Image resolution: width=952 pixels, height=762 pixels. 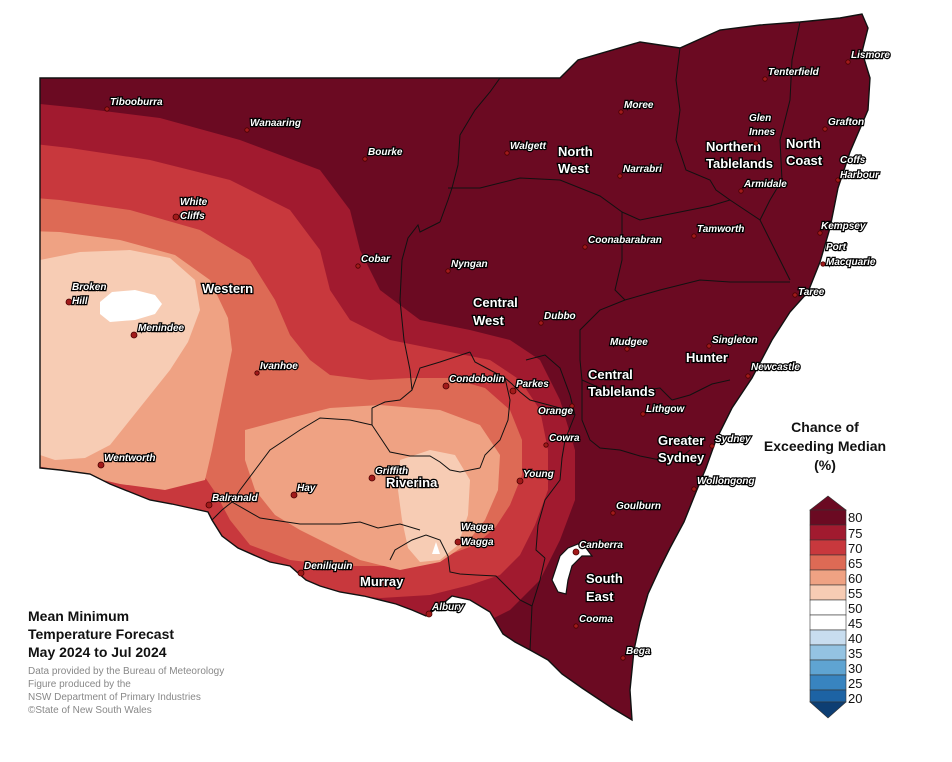 What do you see at coordinates (555, 411) in the screenshot?
I see `label-orange: Orange` at bounding box center [555, 411].